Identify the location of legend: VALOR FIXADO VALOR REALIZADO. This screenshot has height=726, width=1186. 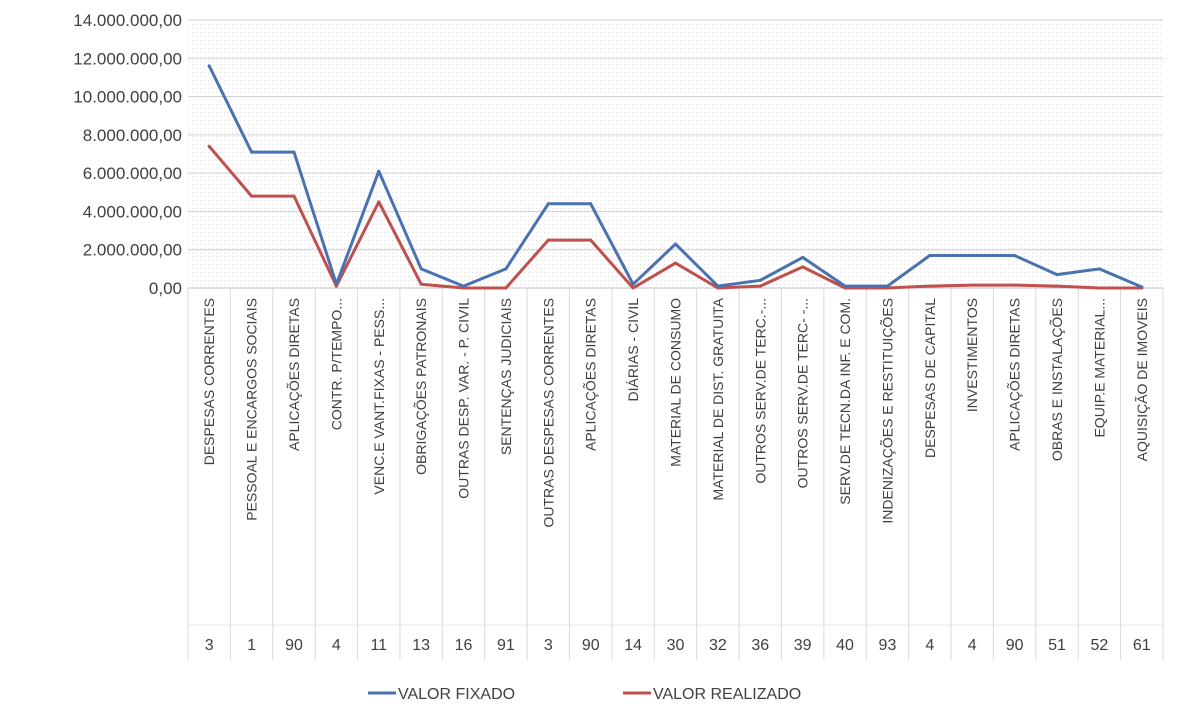
(584, 694).